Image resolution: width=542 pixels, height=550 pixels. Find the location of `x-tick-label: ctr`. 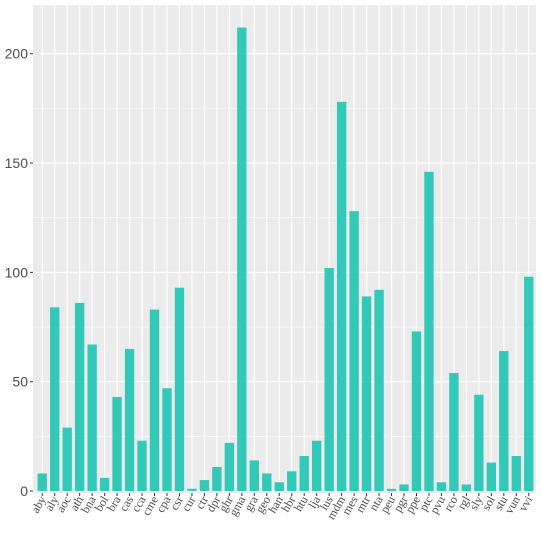

x-tick-label: ctr is located at coordinates (202, 502).